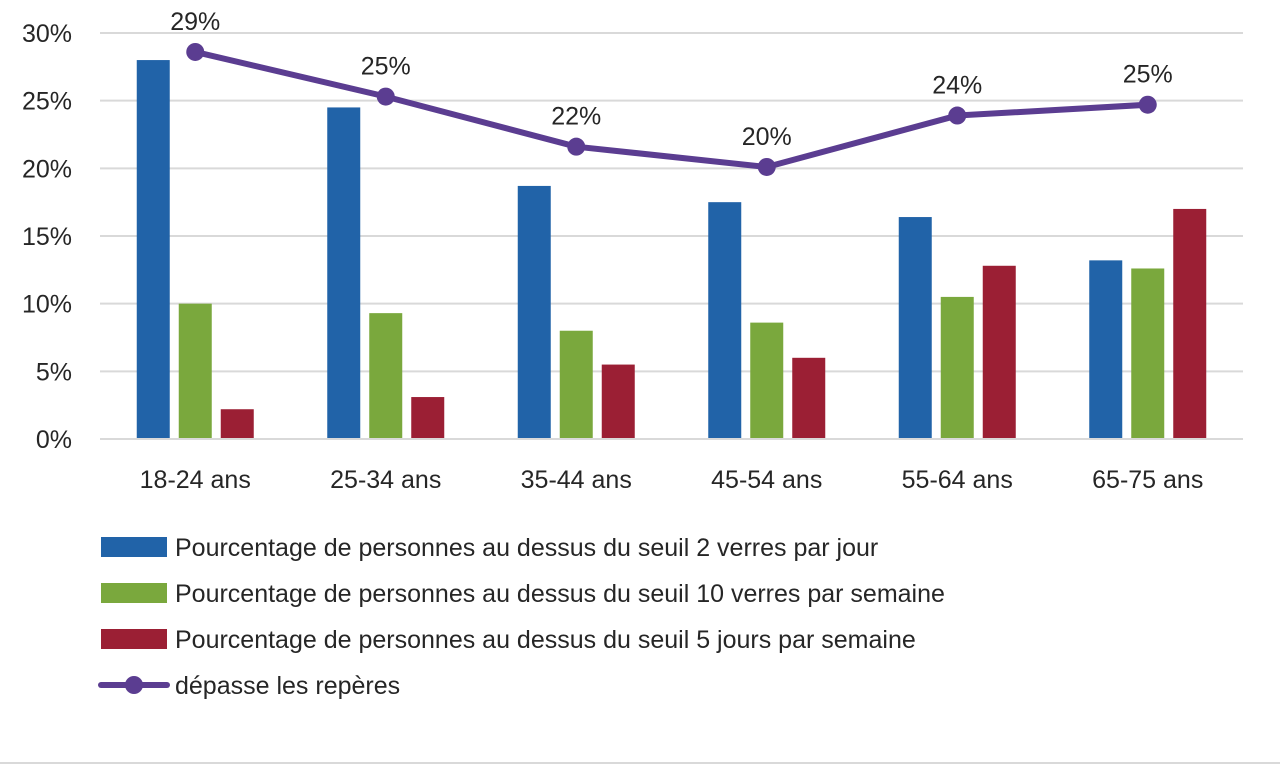 This screenshot has height=766, width=1280. I want to click on y-axis: 0% 5% 10% 15% 20% 25% 30%, so click(47, 237).